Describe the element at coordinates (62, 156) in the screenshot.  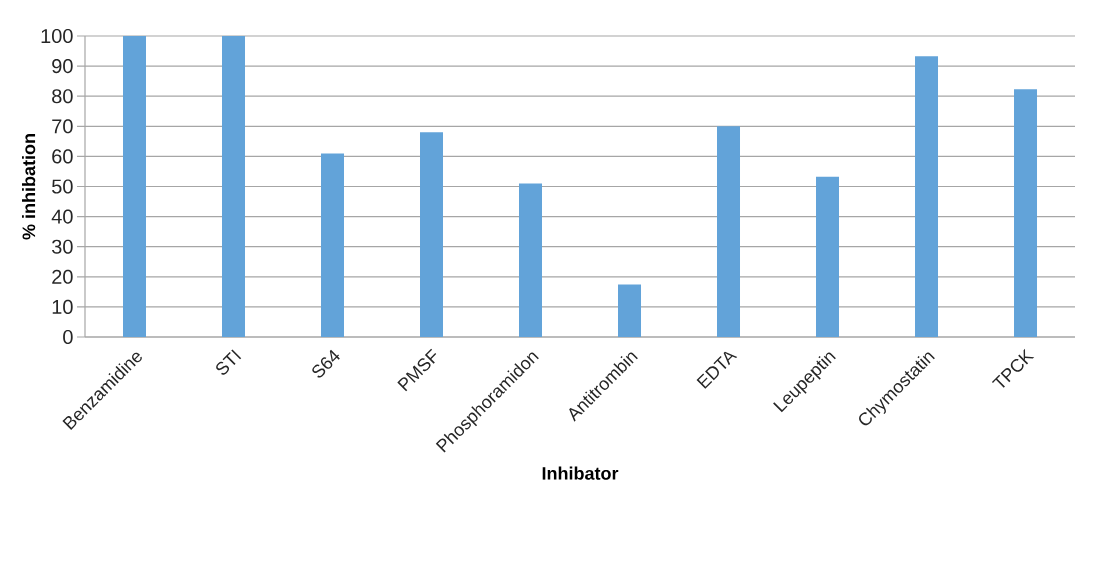
I see `y-tick-label: 60` at that location.